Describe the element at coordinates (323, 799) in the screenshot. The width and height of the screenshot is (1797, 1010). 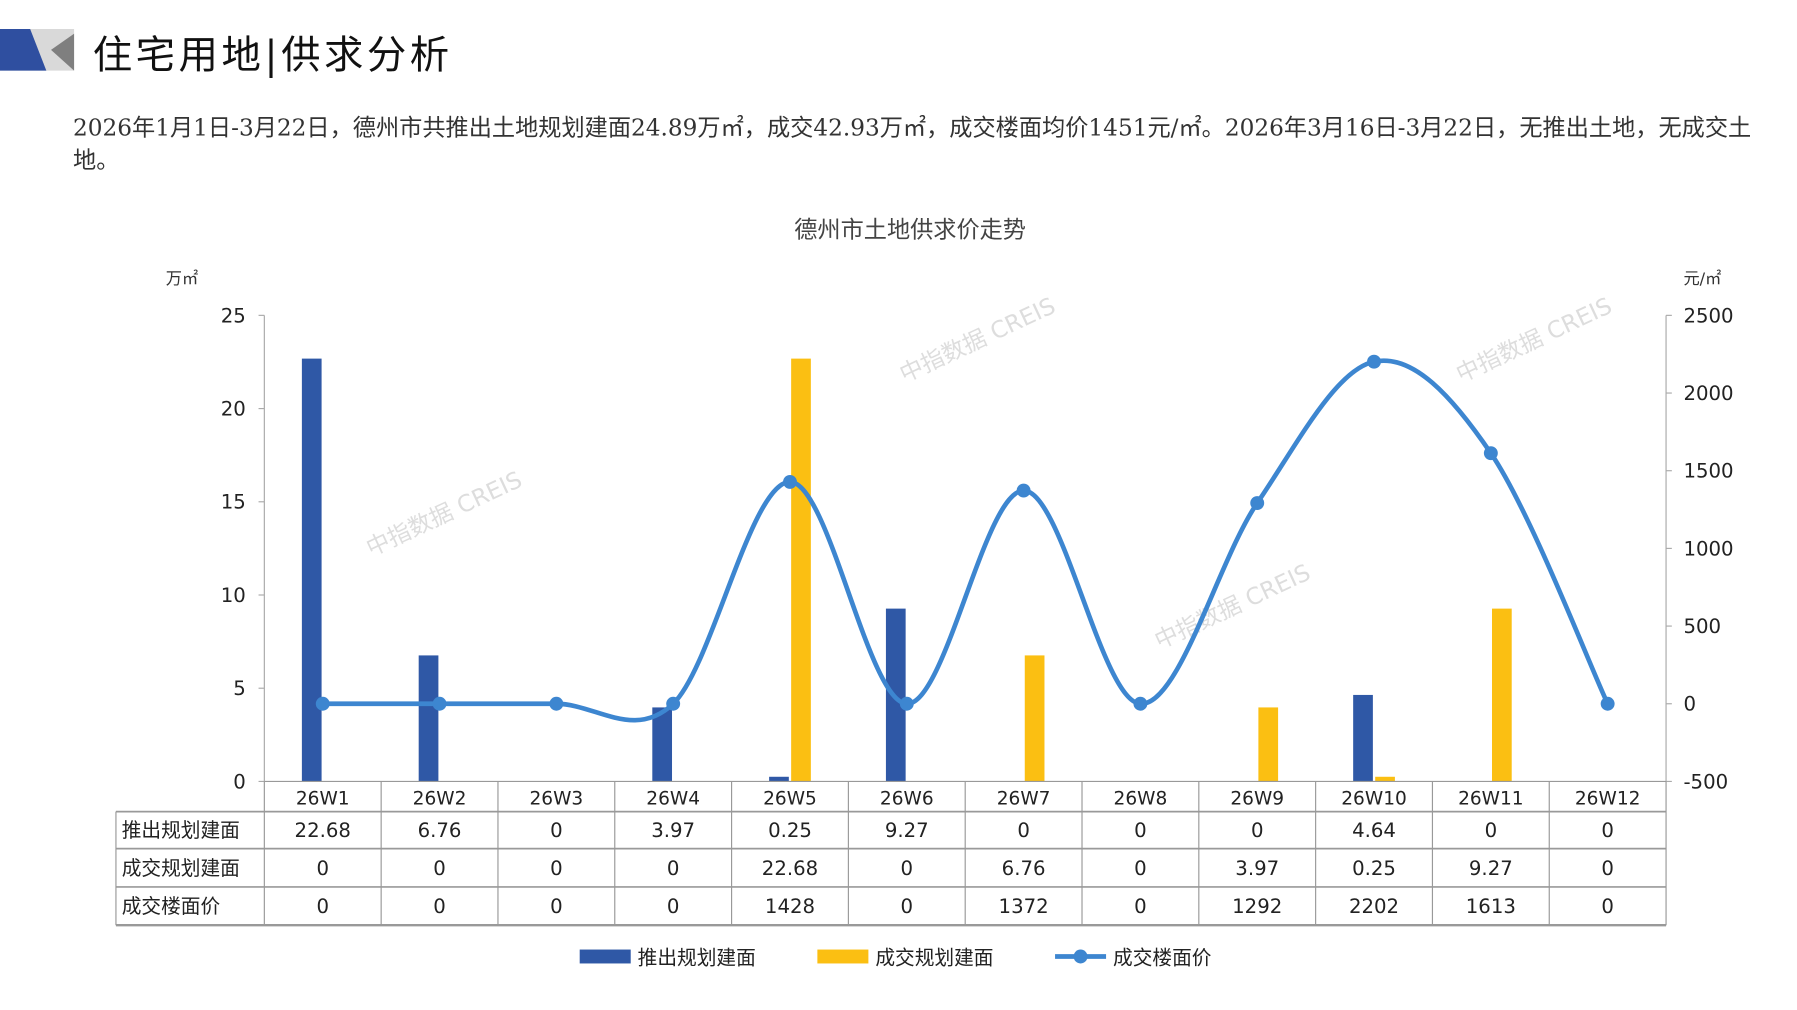
I see `category-label: 26W1` at that location.